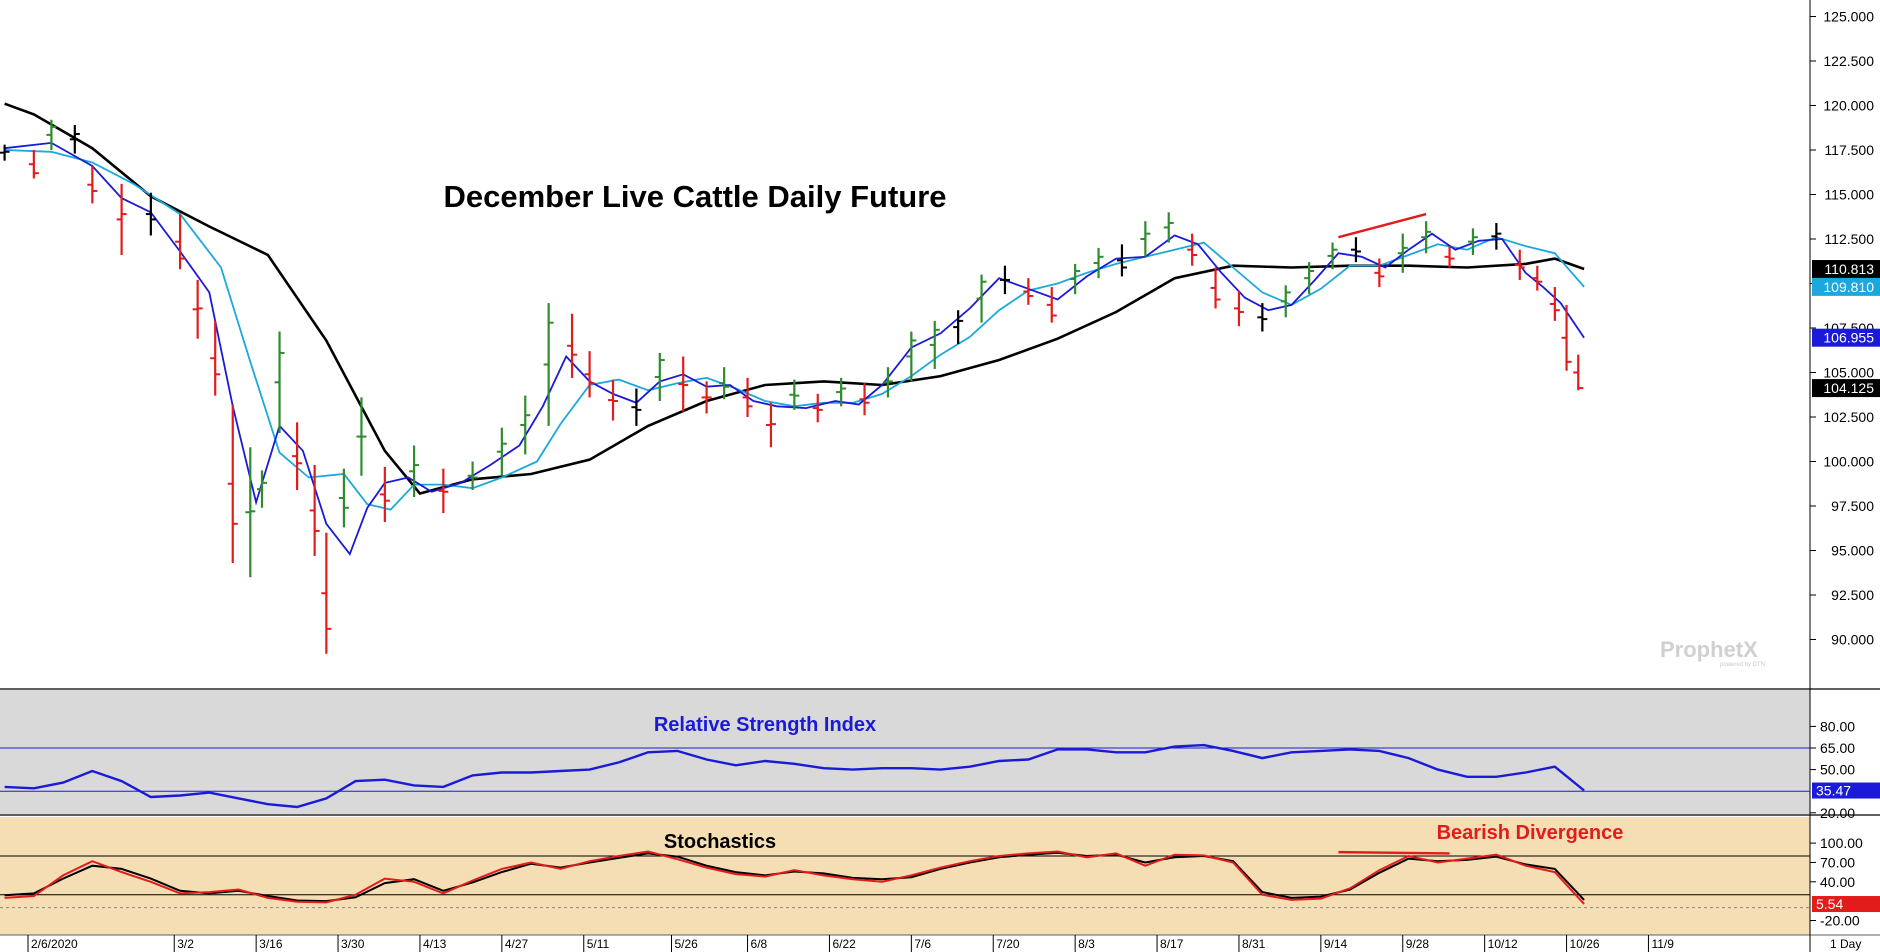  I want to click on date-tick-label: 9/28, so click(1418, 944).